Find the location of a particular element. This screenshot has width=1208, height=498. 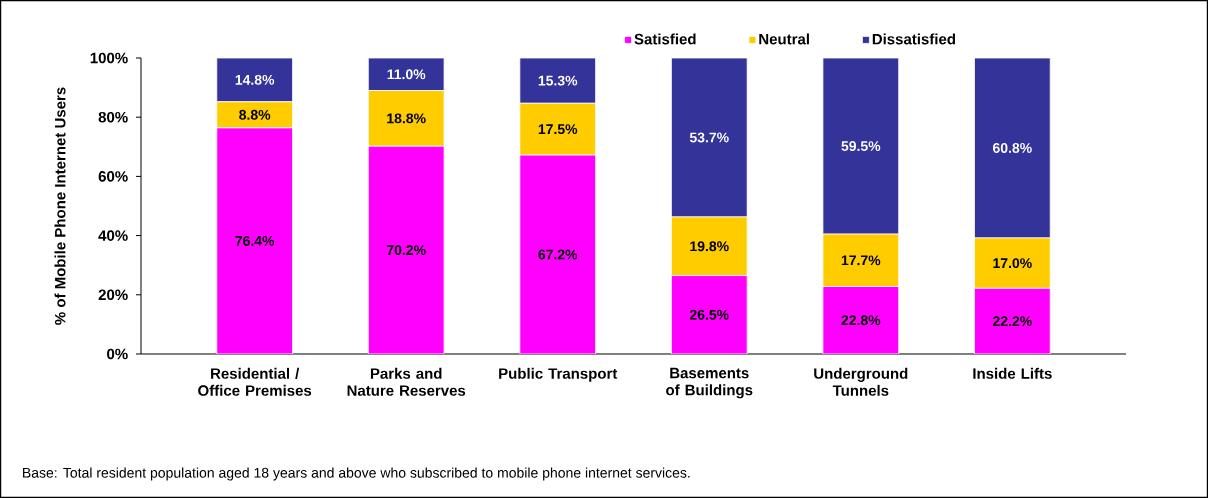

data-label: 17.0% is located at coordinates (1012, 263).